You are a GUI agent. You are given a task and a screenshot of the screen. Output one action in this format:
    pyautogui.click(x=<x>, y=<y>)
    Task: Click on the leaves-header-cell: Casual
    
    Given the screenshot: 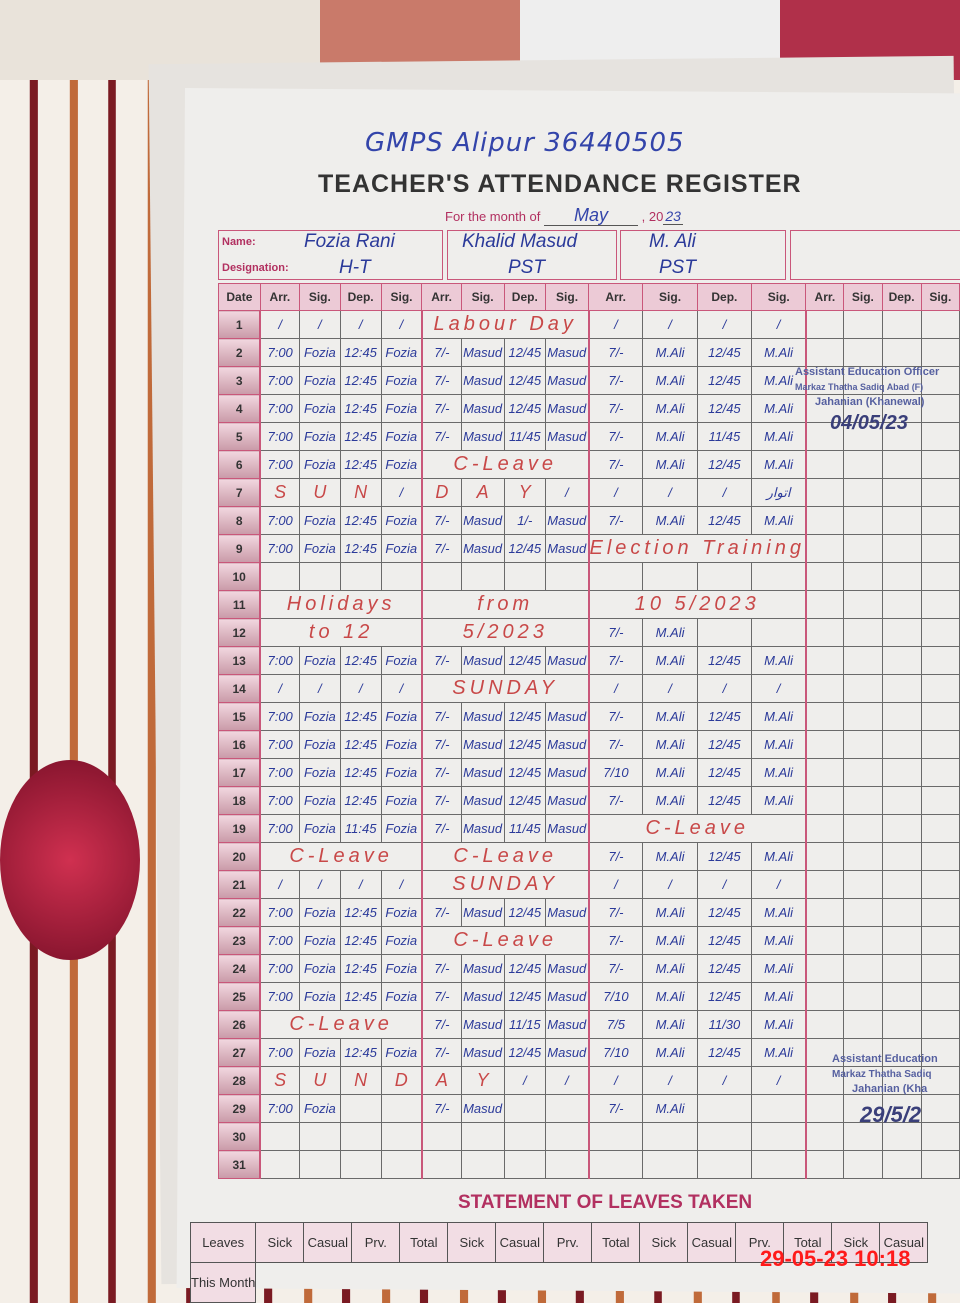 What is the action you would take?
    pyautogui.click(x=520, y=1242)
    